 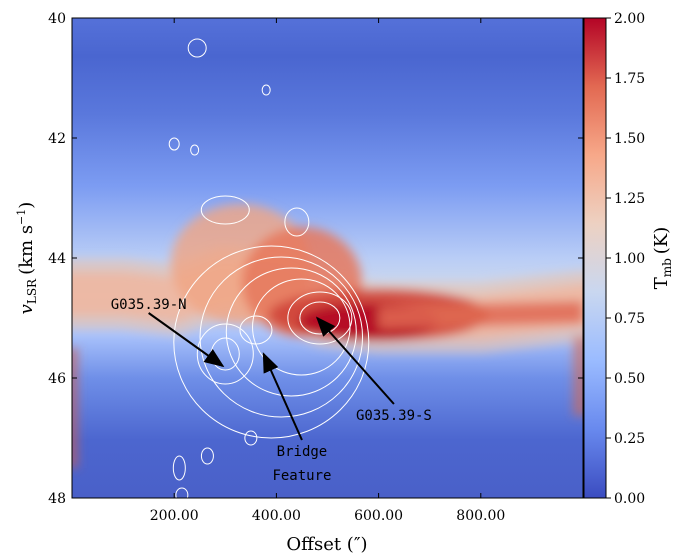 What do you see at coordinates (301, 476) in the screenshot?
I see `annotation-label: Feature` at bounding box center [301, 476].